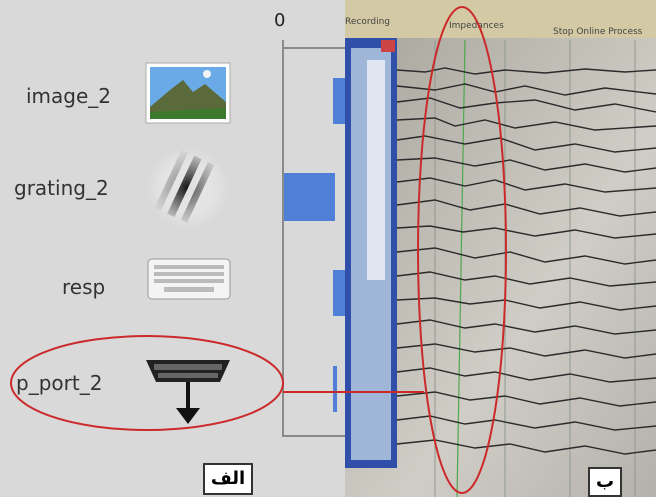 This screenshot has height=497, width=656. What do you see at coordinates (476, 26) in the screenshot?
I see `eeg-tab-impedances: Impedances` at bounding box center [476, 26].